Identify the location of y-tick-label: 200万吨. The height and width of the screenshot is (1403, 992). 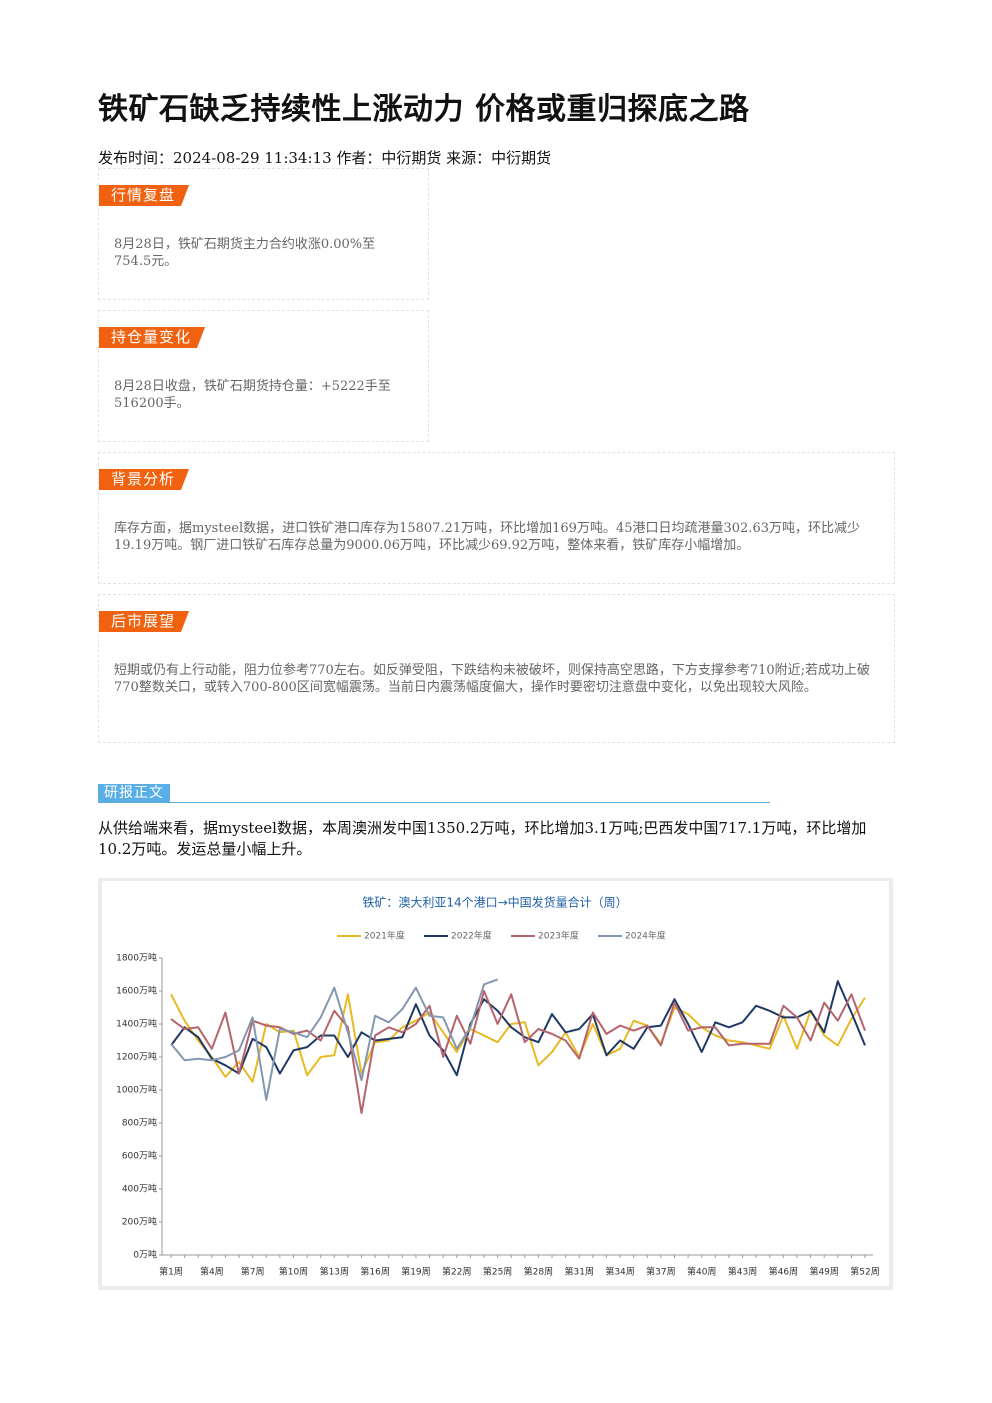
(139, 1222).